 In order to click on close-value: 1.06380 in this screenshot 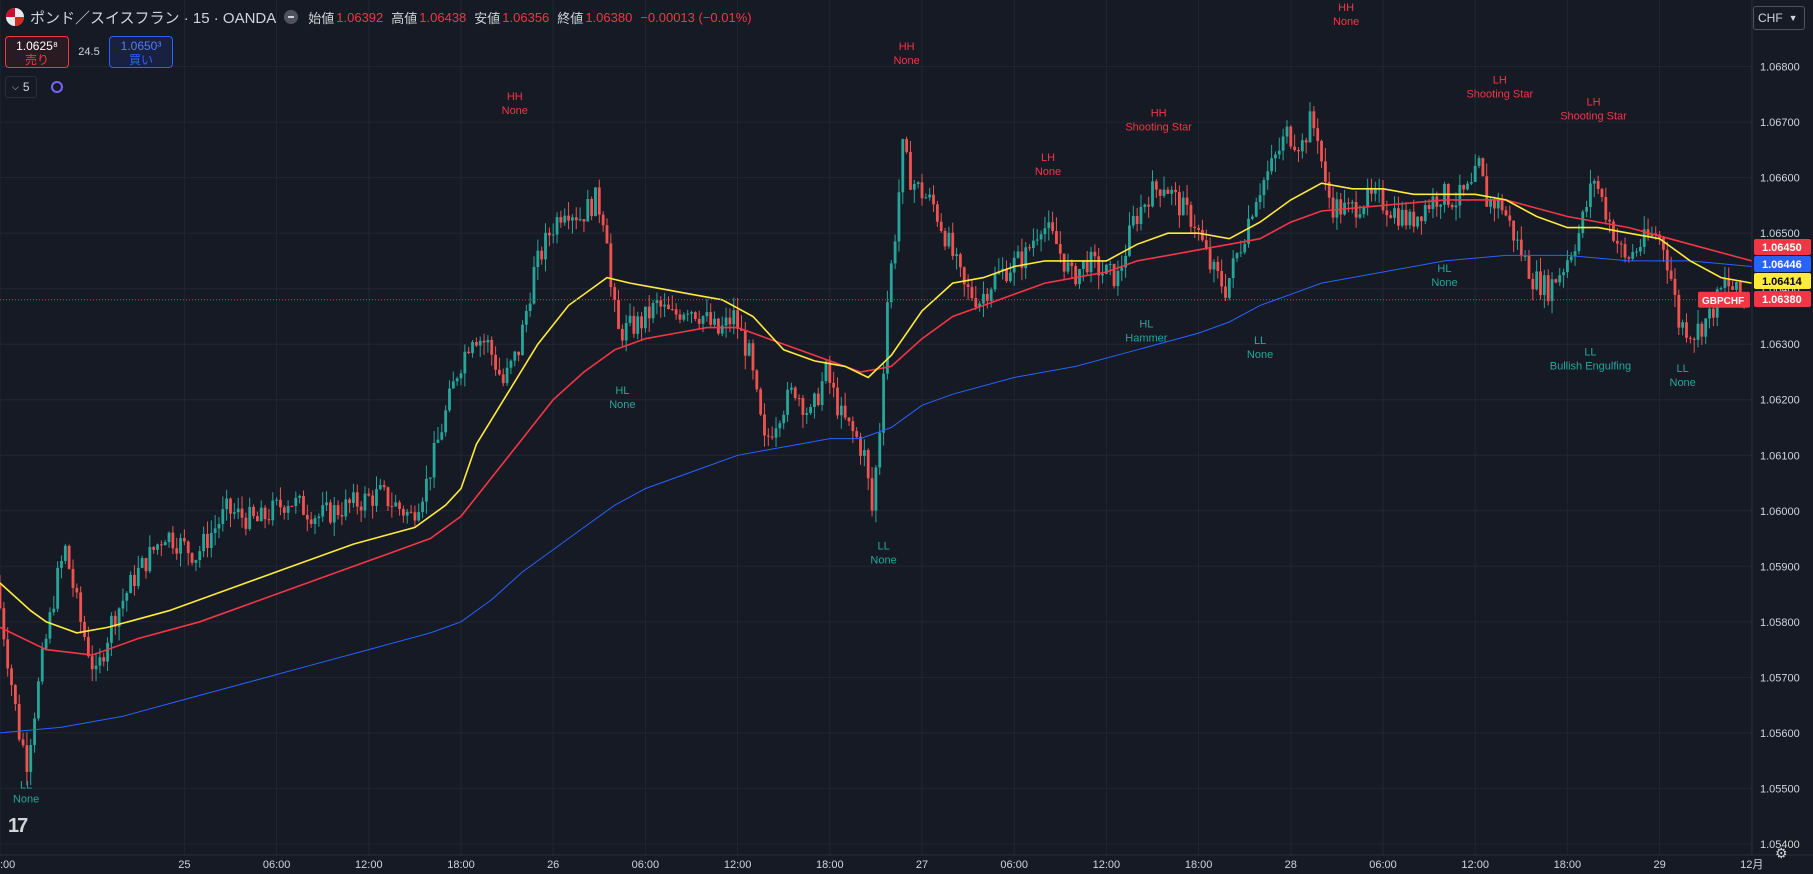, I will do `click(609, 17)`.